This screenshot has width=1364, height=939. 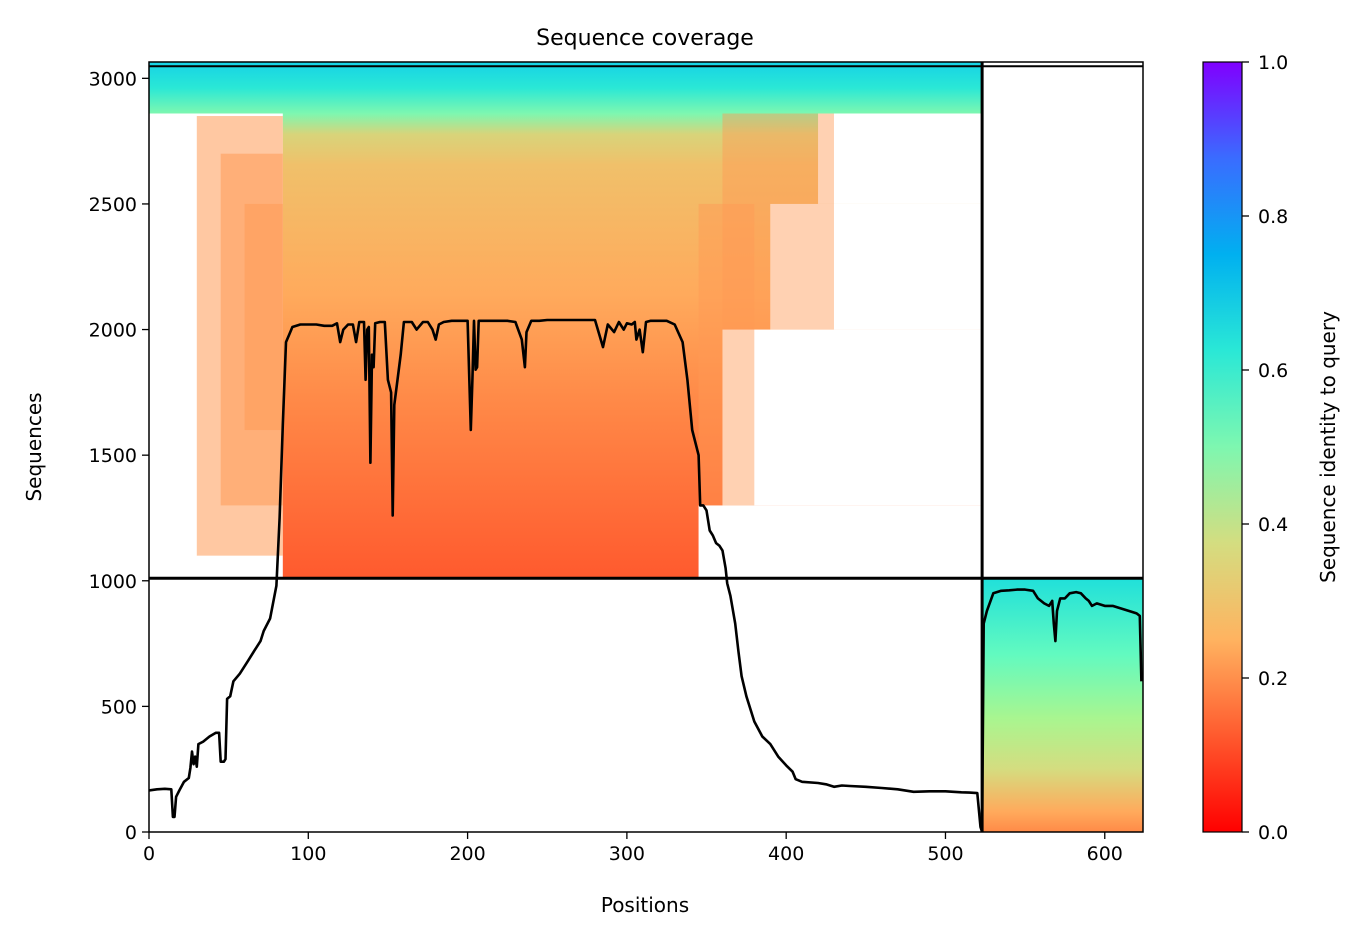 I want to click on colorbar-axis: 0.0 0.2 0.4 0.6 0.8 1.0, so click(x=1265, y=448).